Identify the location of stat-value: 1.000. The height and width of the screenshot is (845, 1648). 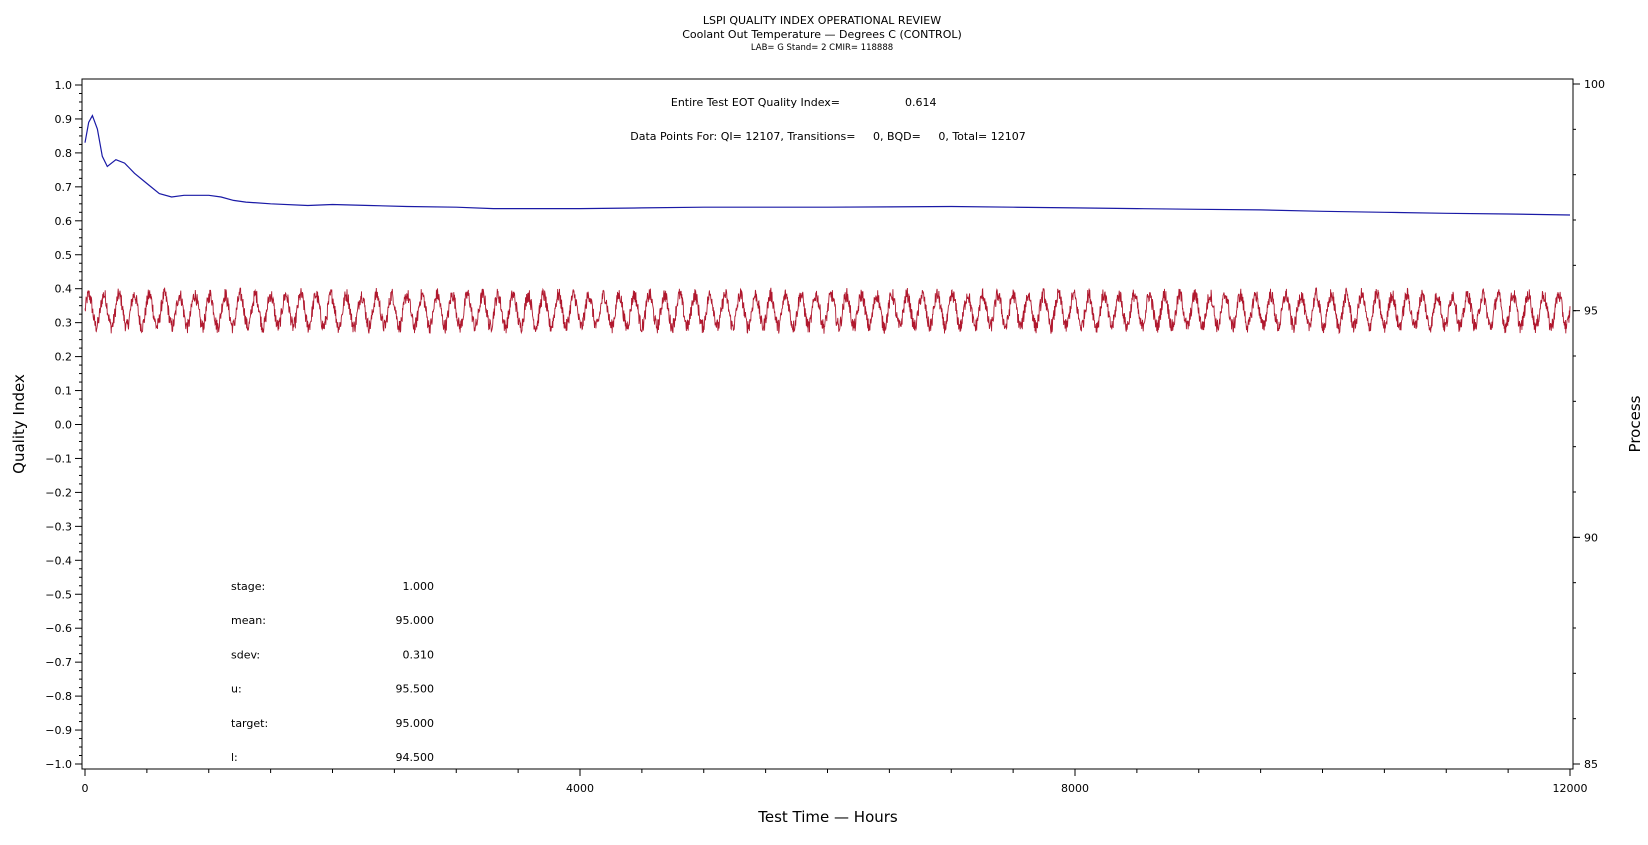
(419, 586).